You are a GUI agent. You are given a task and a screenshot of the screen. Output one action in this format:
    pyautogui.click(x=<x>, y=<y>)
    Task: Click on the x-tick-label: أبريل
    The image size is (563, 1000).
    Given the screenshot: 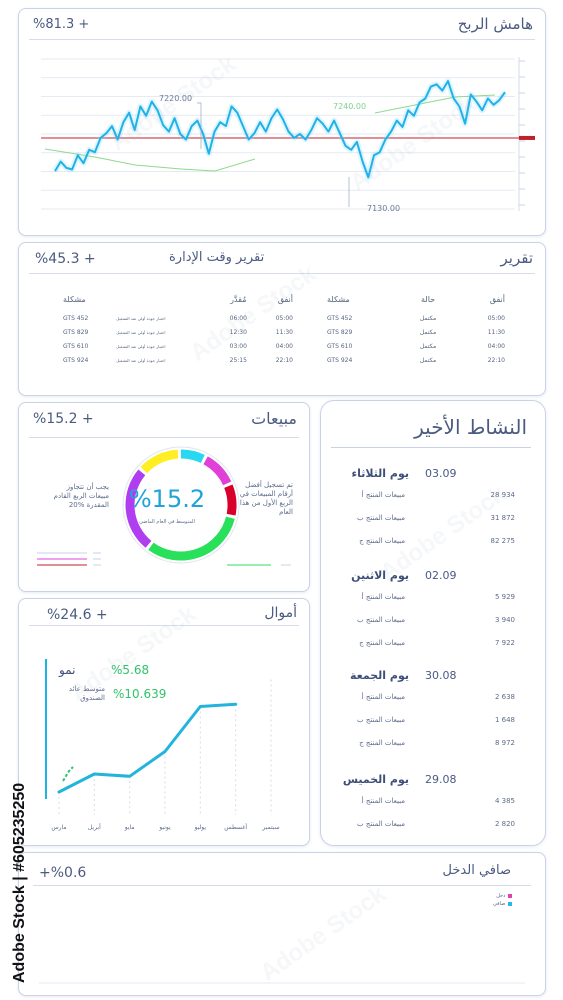 What is the action you would take?
    pyautogui.click(x=94, y=827)
    